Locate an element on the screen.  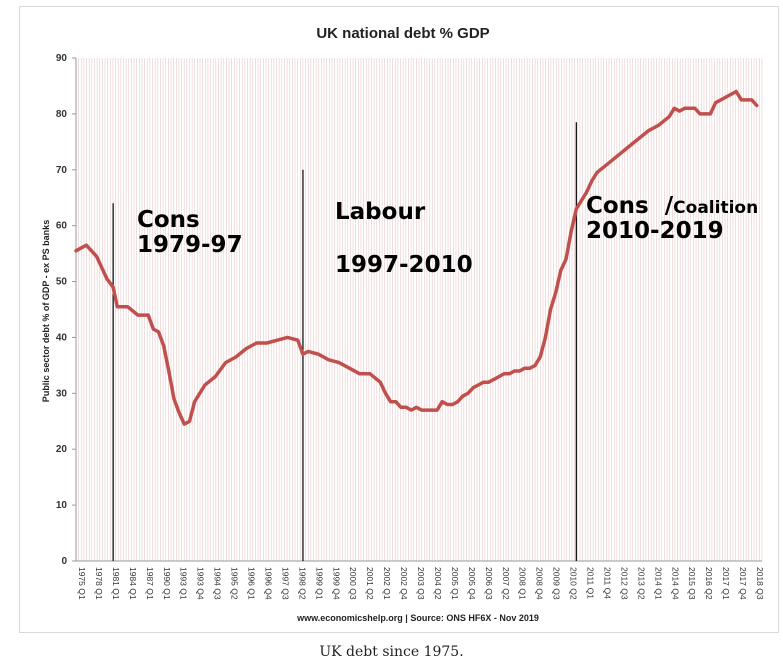
figure-caption: UK debt since 1975. is located at coordinates (391, 652).